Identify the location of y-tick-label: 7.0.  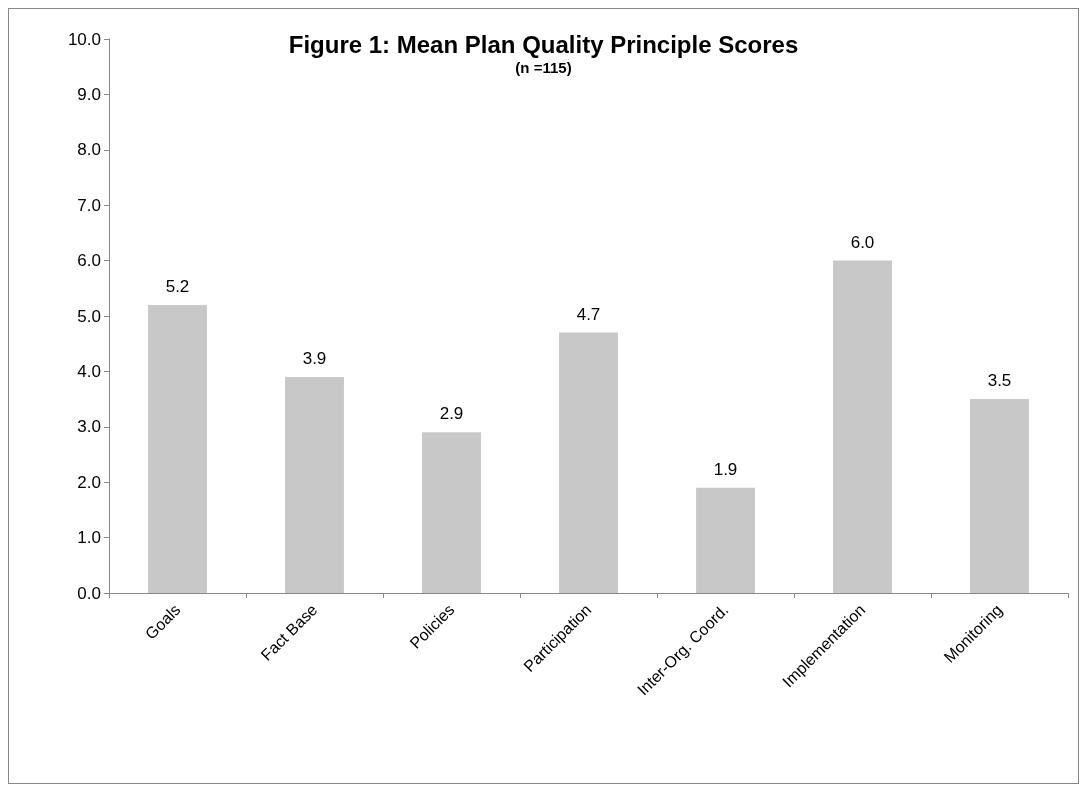
(89, 205).